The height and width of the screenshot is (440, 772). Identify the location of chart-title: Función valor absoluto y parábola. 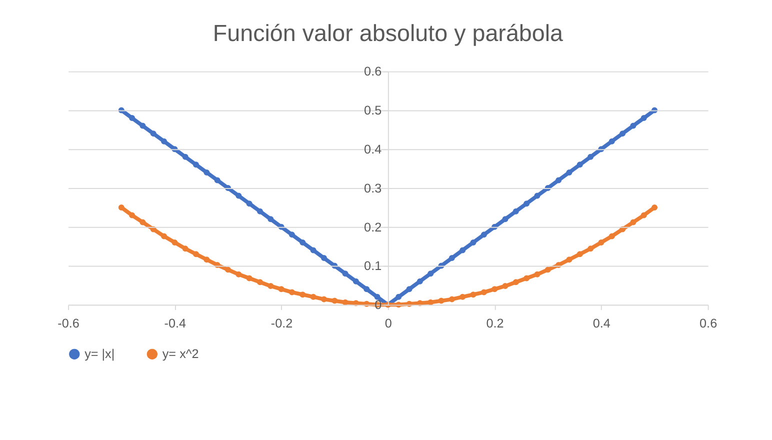
(388, 33).